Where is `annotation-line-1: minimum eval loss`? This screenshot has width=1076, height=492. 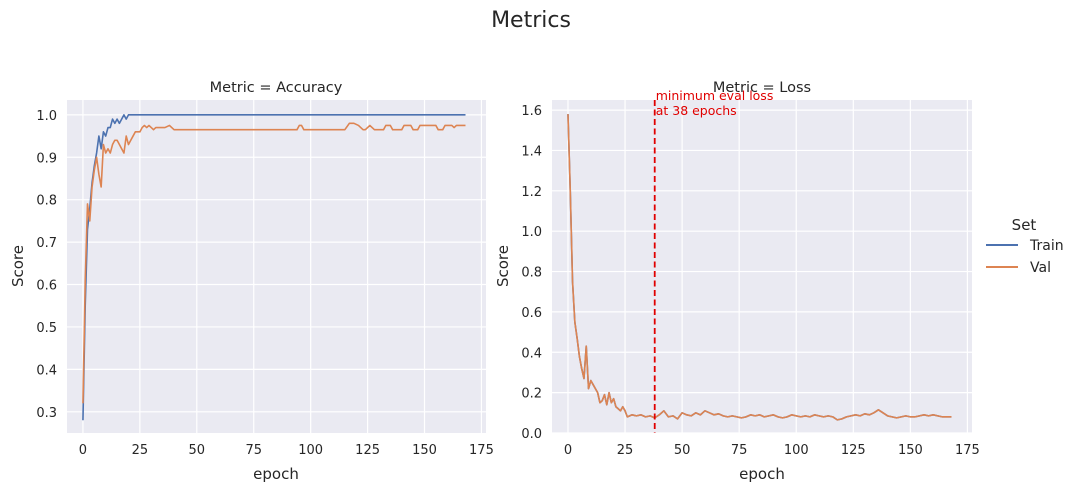
annotation-line-1: minimum eval loss is located at coordinates (715, 95).